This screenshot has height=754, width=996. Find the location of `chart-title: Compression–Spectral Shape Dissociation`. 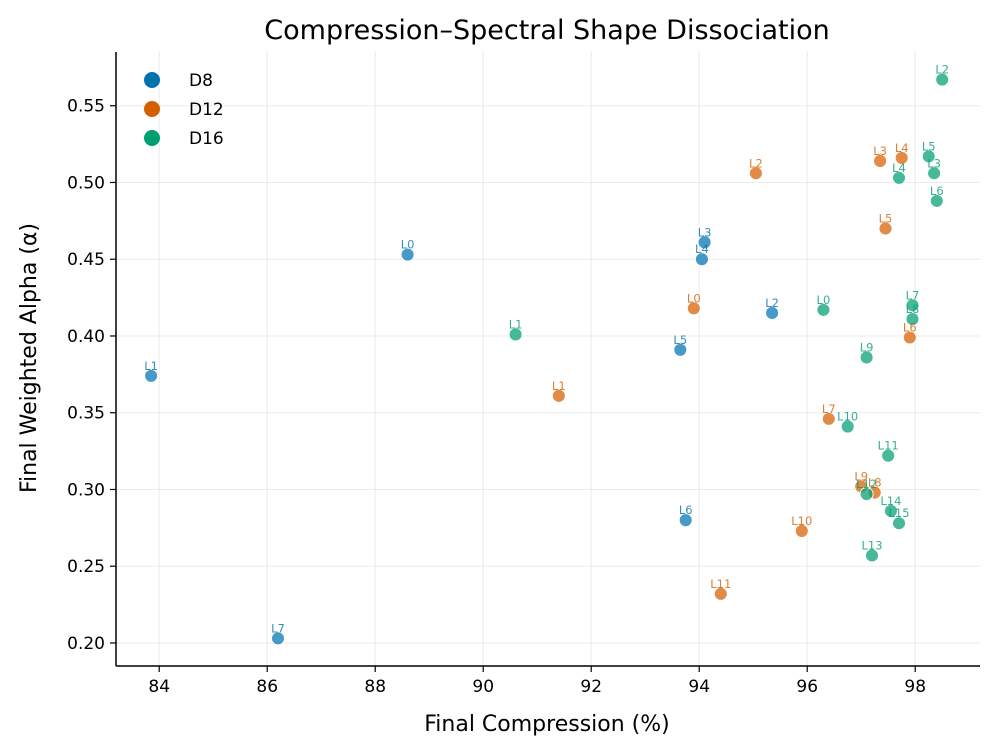

chart-title: Compression–Spectral Shape Dissociation is located at coordinates (546, 30).